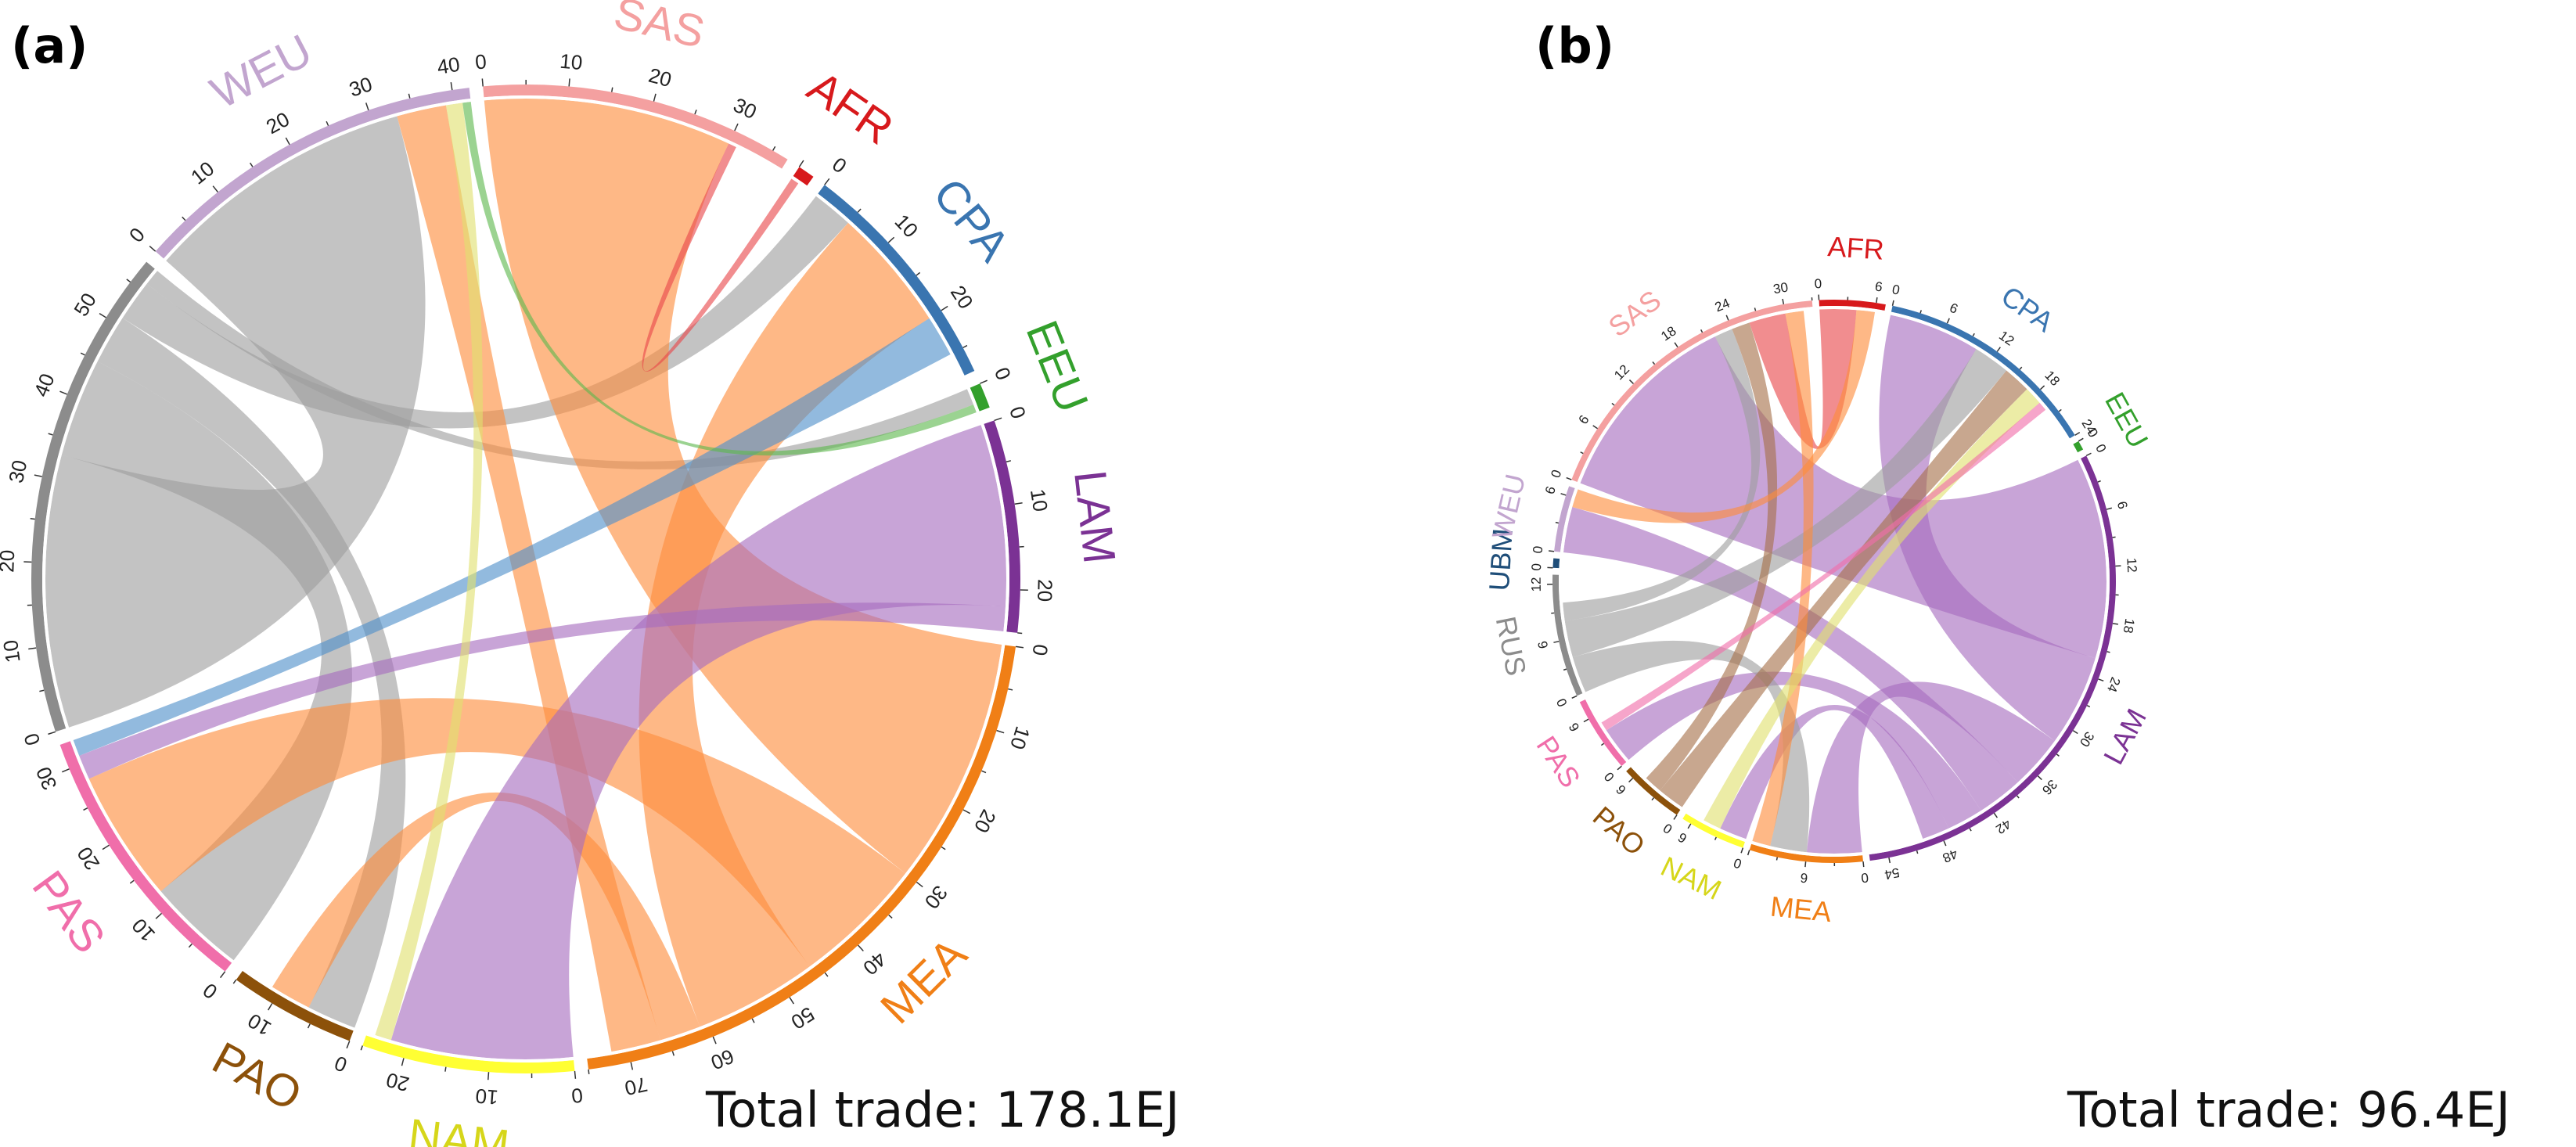  What do you see at coordinates (1930, 768) in the screenshot?
I see `flow-lam-mea` at bounding box center [1930, 768].